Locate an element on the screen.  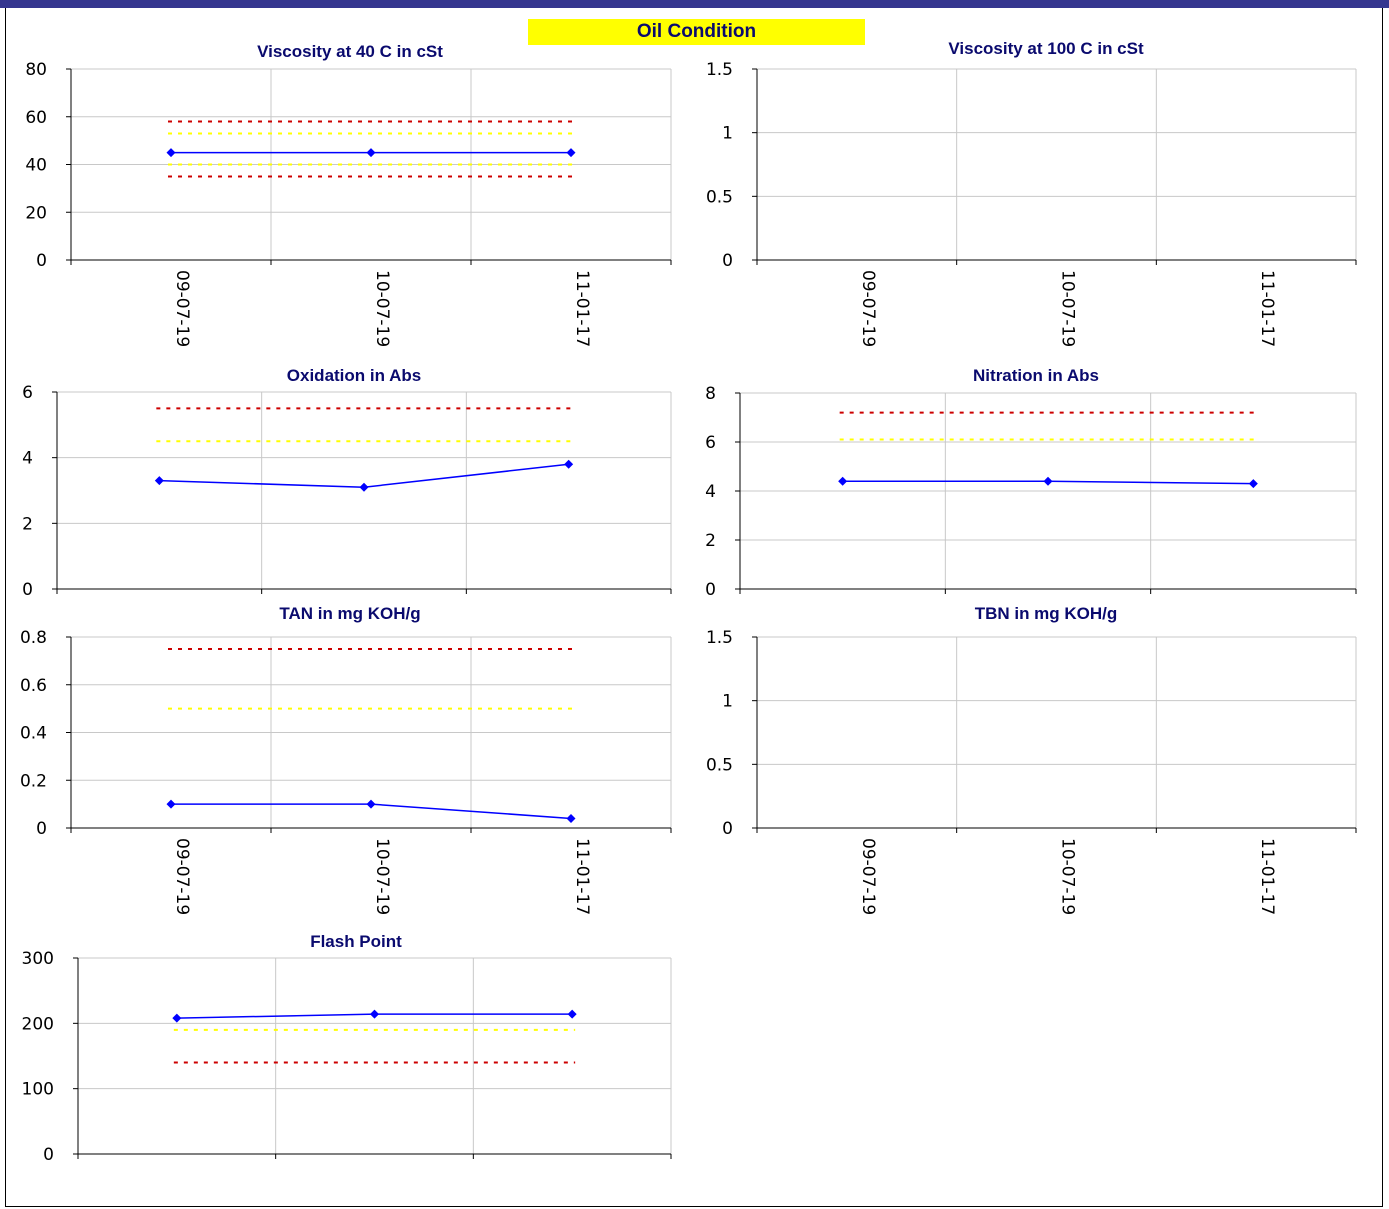
chart-tan-title: TAN in mg KOH/g is located at coordinates (349, 613).